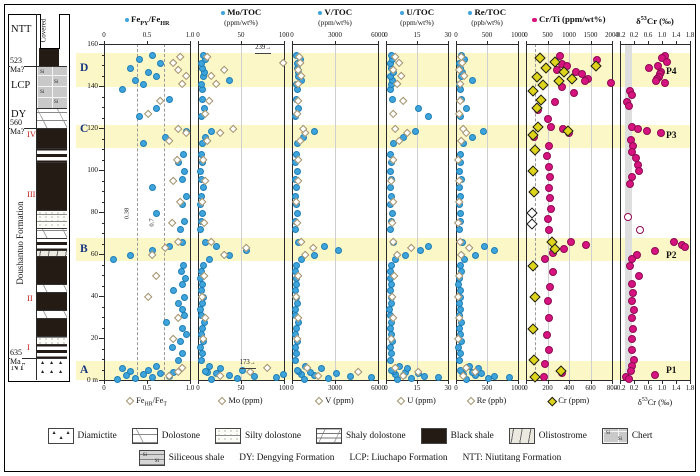  What do you see at coordinates (487, 12) in the screenshot?
I see `panel-title-re: Re/TOC` at bounding box center [487, 12].